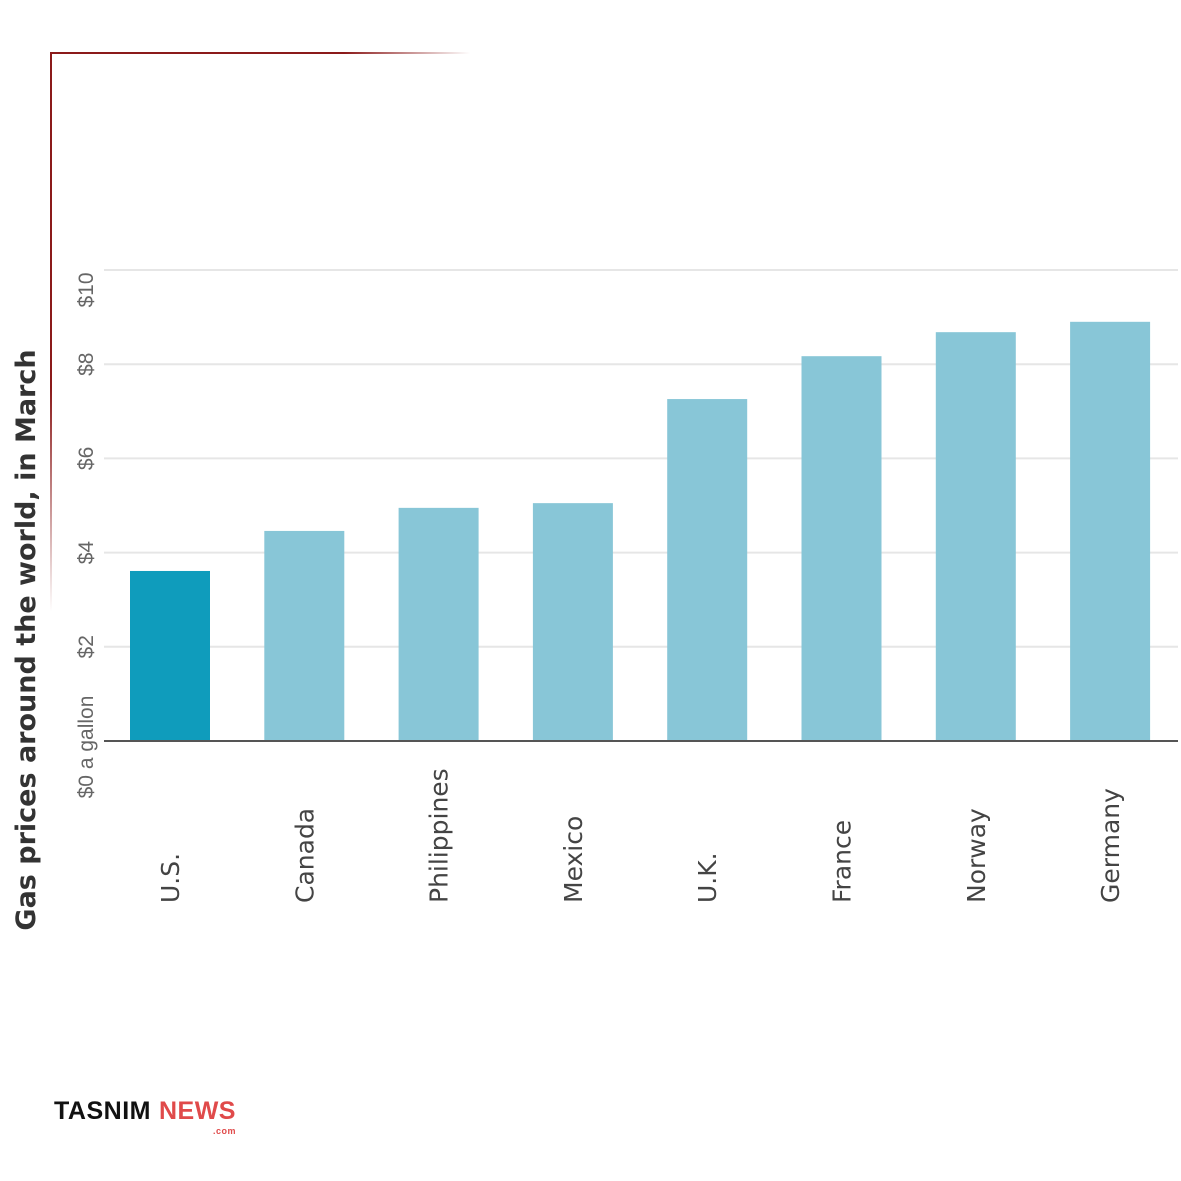  I want to click on y-tick-label: $10, so click(86, 289).